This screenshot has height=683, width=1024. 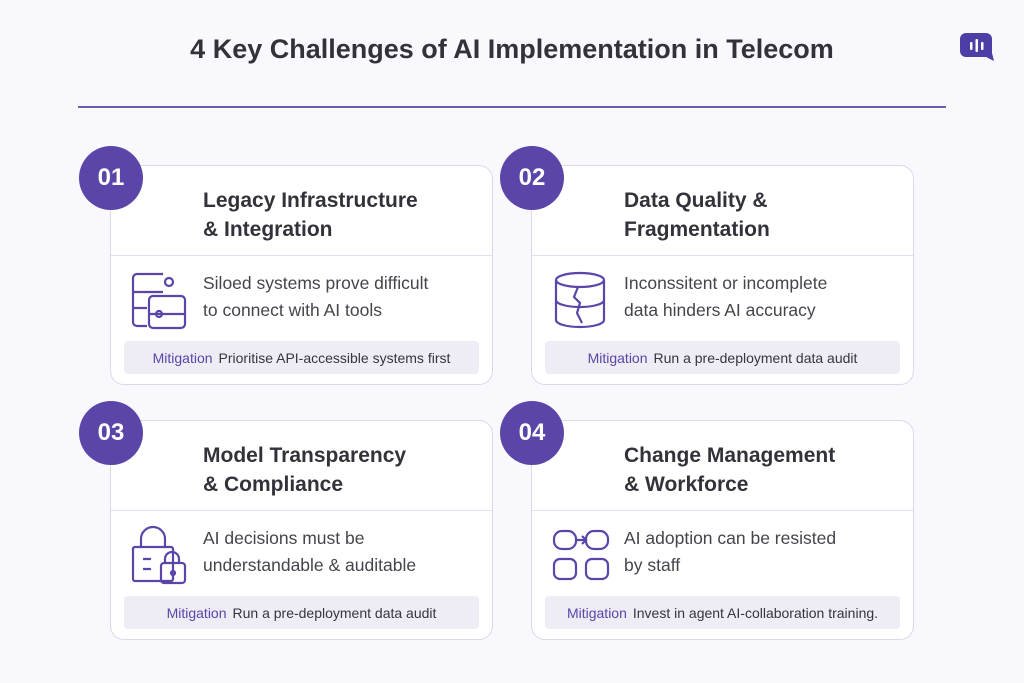 I want to click on card-title: Data Quality & Fragmentation, so click(x=697, y=215).